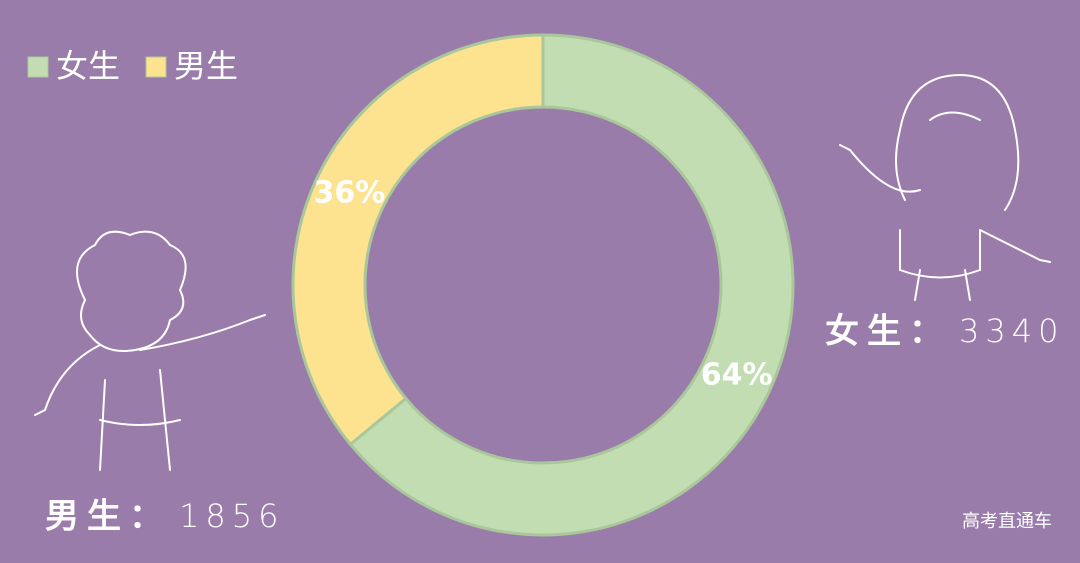  Describe the element at coordinates (231, 516) in the screenshot. I see `annotation-count: 1856` at that location.